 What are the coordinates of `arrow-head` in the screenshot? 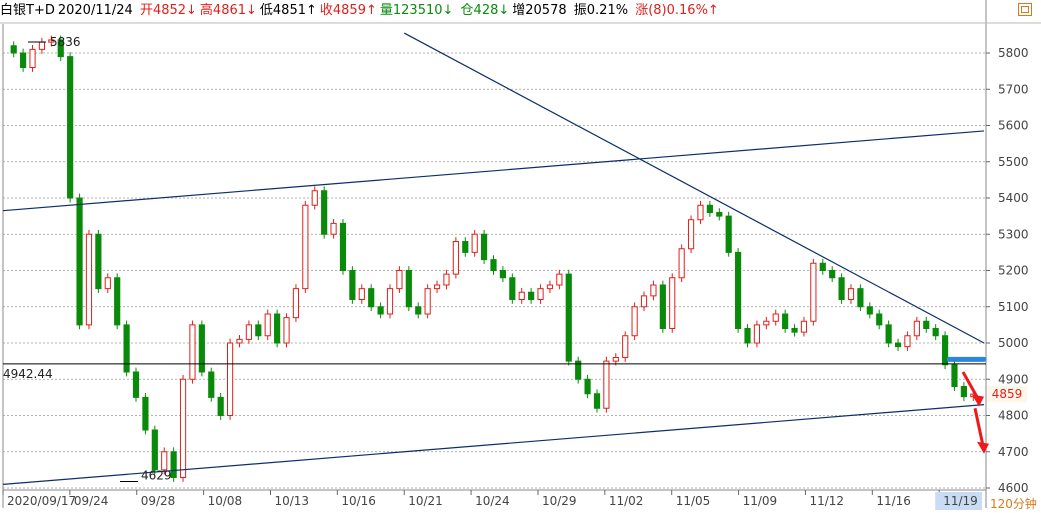 It's located at (983, 447).